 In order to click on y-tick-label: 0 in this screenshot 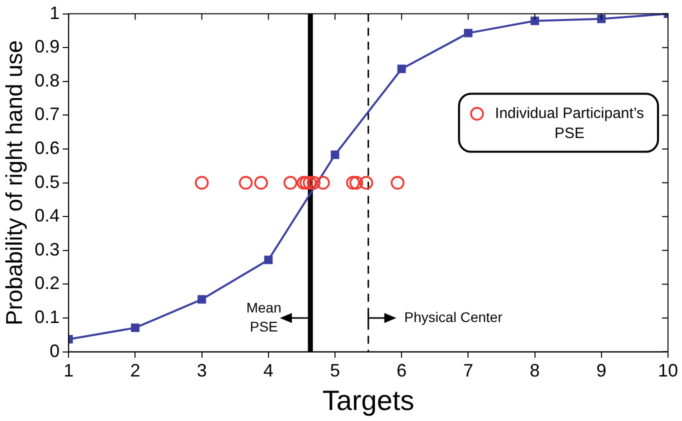, I will do `click(55, 350)`.